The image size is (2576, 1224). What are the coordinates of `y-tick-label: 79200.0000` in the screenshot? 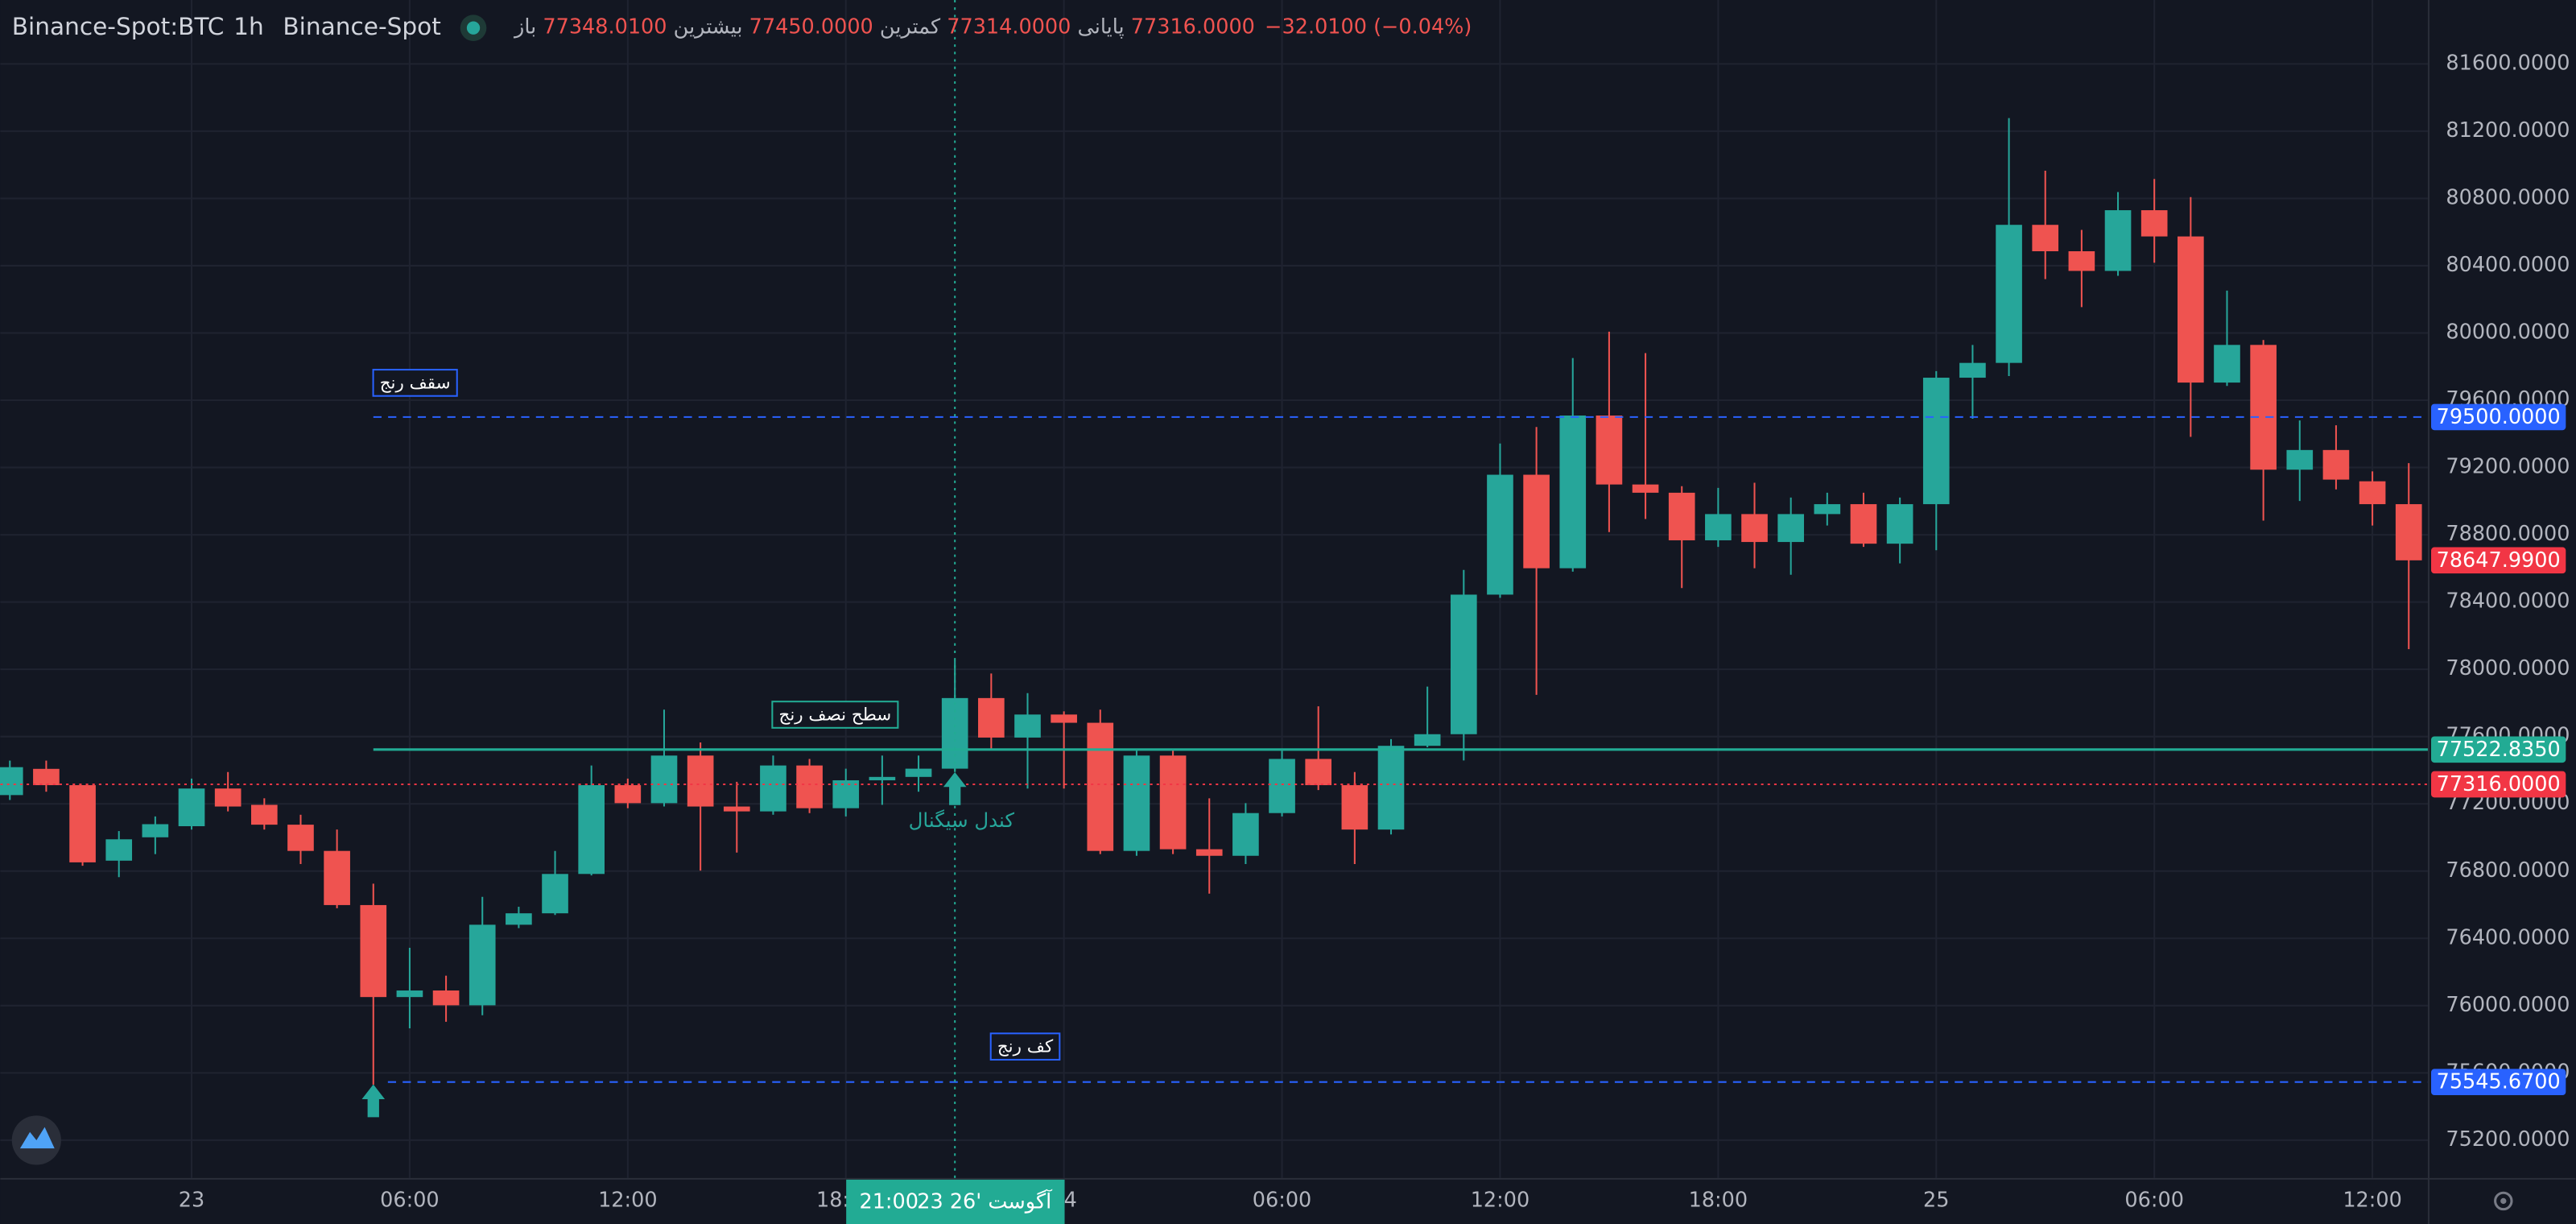 It's located at (2508, 467).